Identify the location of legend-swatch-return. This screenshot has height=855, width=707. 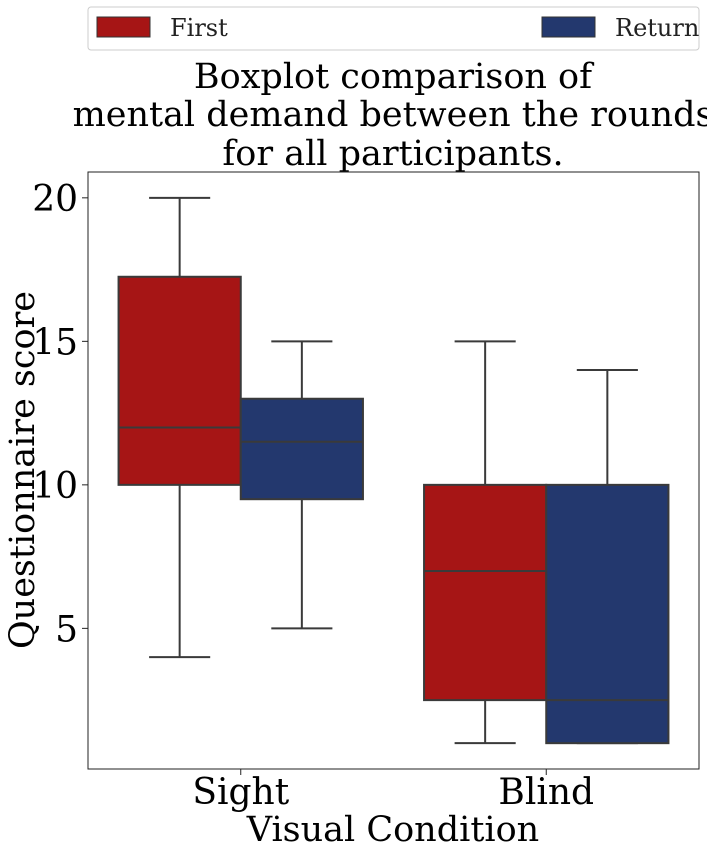
(568, 27).